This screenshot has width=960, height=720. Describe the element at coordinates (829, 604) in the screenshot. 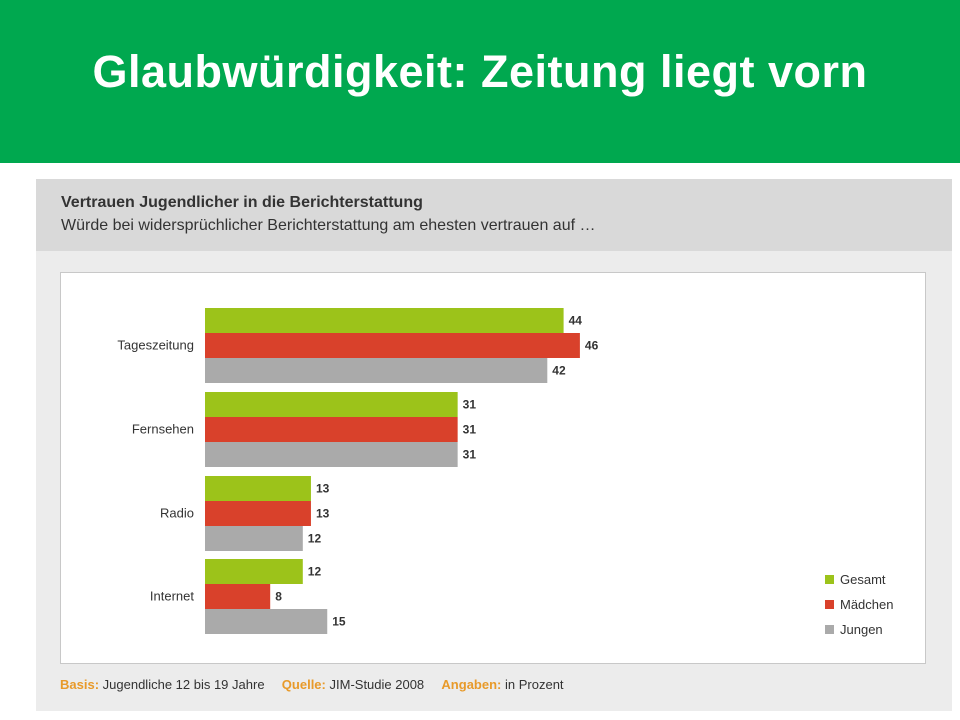

I see `legend-swatch-maedchen` at that location.